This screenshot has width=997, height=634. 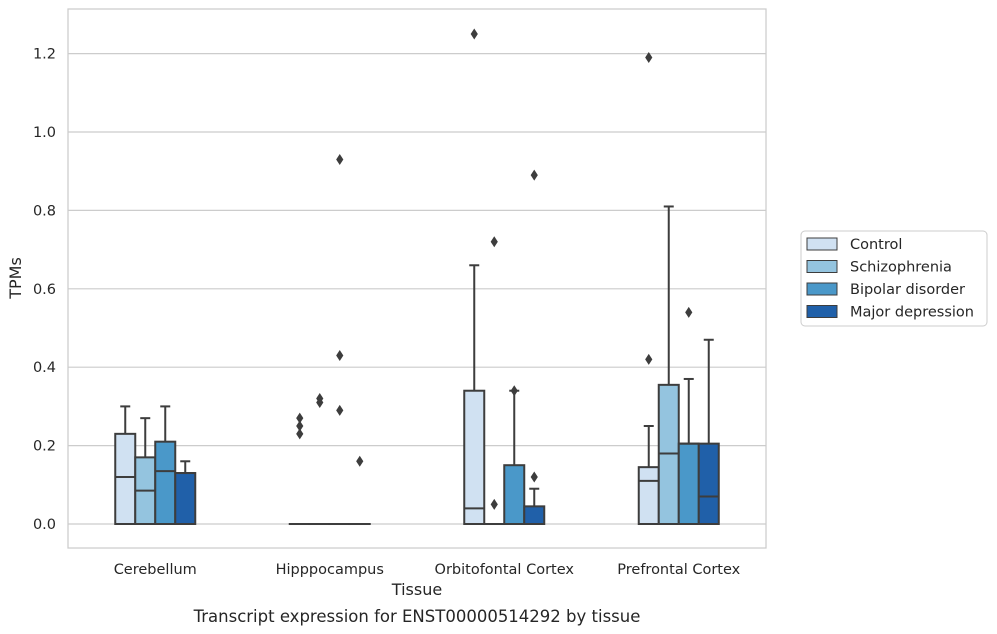 I want to click on legend-label: Control, so click(x=876, y=245).